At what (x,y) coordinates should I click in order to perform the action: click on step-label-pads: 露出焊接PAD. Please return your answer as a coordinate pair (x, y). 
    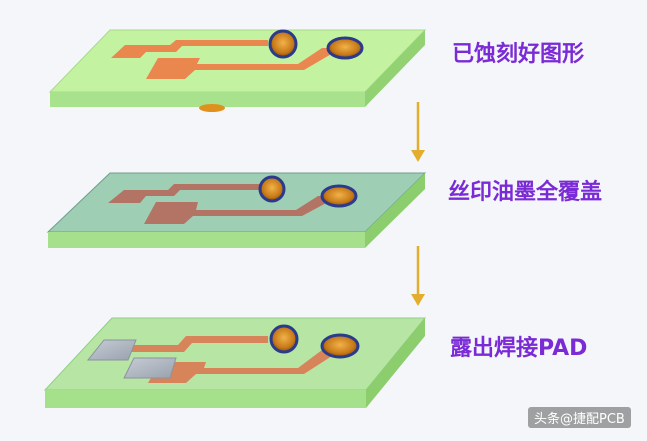
    Looking at the image, I should click on (519, 348).